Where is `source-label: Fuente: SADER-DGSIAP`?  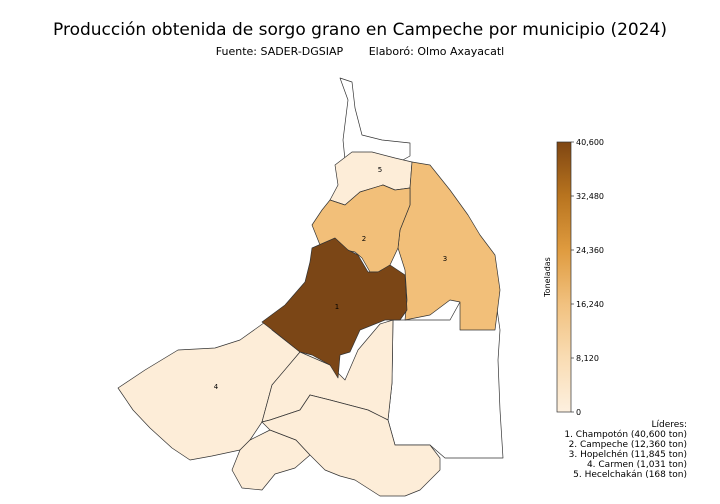 source-label: Fuente: SADER-DGSIAP is located at coordinates (279, 51).